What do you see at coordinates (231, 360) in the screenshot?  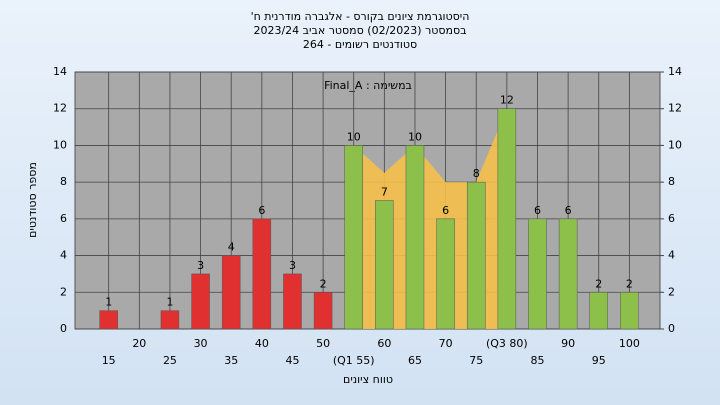 I see `x-tick-label: 35` at bounding box center [231, 360].